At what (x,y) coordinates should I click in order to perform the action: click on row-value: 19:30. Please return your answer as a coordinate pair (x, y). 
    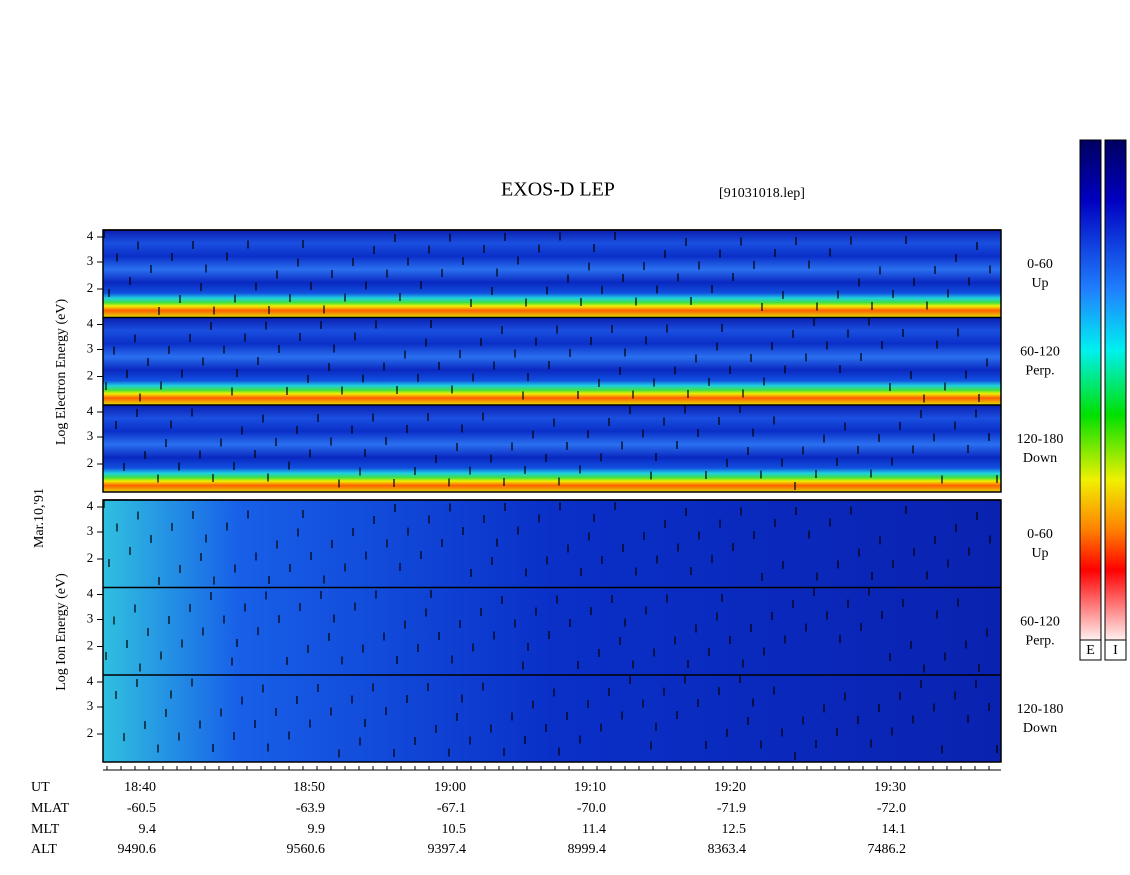
    Looking at the image, I should click on (890, 787).